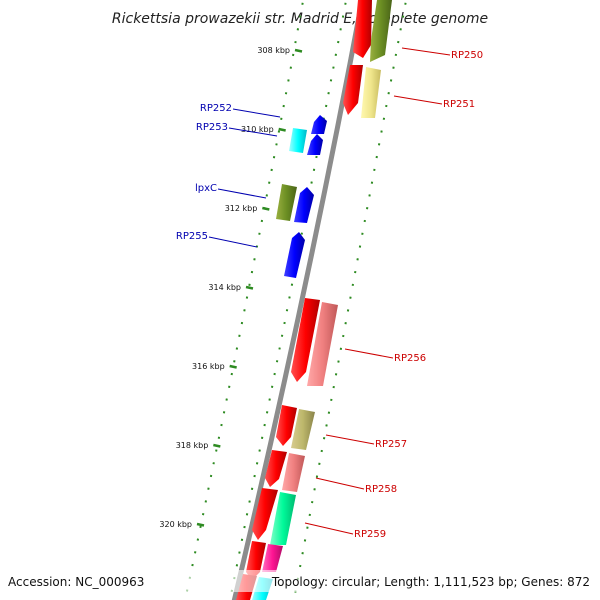 The image size is (600, 600). Describe the element at coordinates (459, 104) in the screenshot. I see `label-rp251: RP251` at that location.